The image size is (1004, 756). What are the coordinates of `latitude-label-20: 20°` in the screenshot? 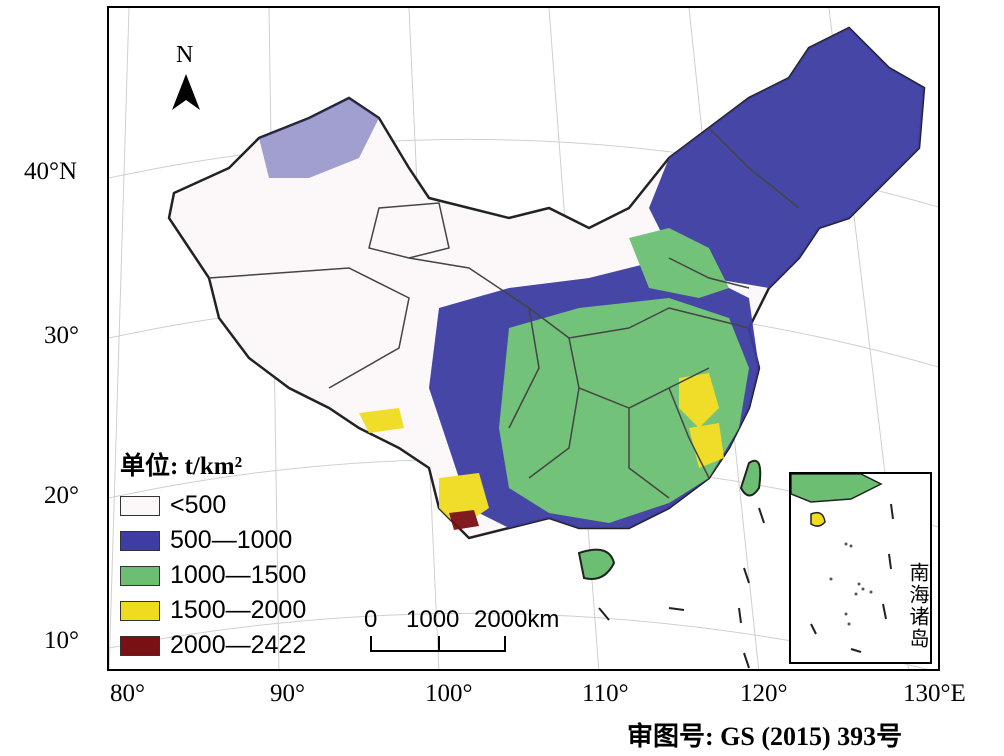 It's located at (61, 495).